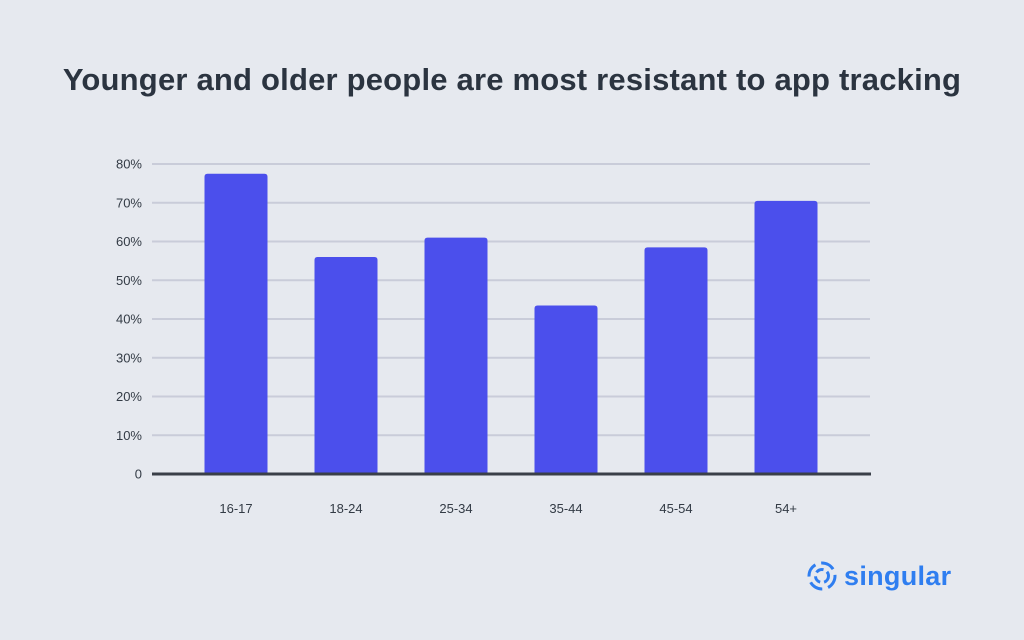 The height and width of the screenshot is (640, 1024). What do you see at coordinates (565, 508) in the screenshot?
I see `x-tick-label: 35-44` at bounding box center [565, 508].